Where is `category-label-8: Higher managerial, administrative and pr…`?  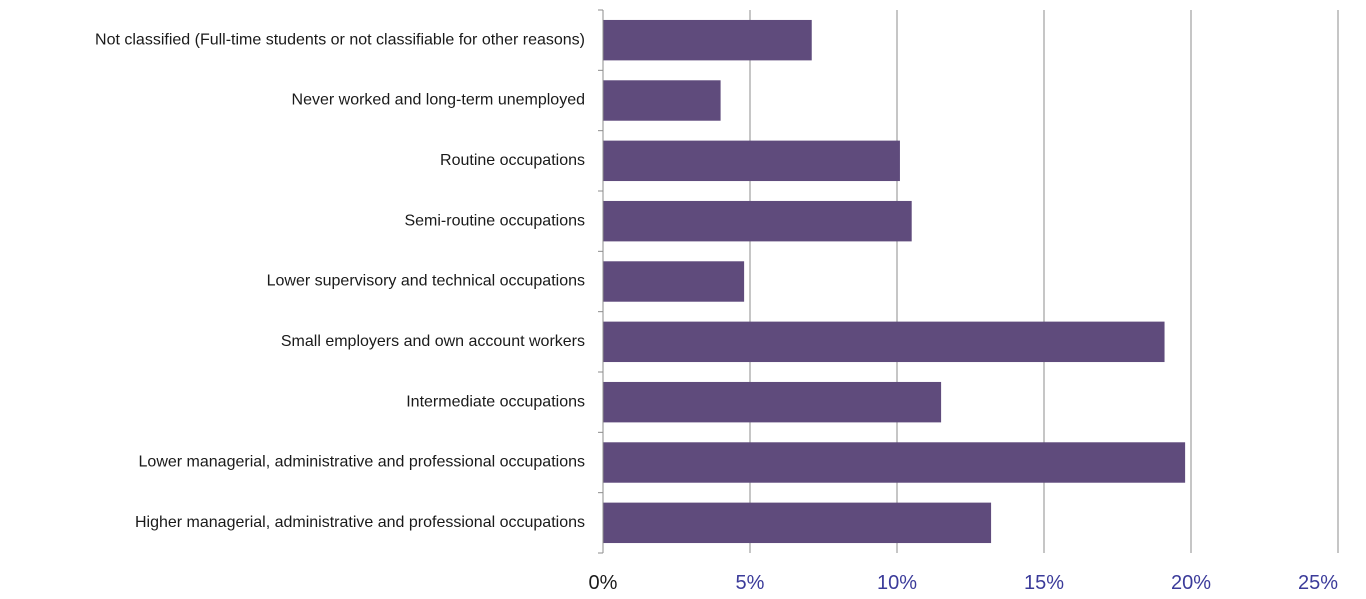
category-label-8: Higher managerial, administrative and pr… is located at coordinates (360, 522).